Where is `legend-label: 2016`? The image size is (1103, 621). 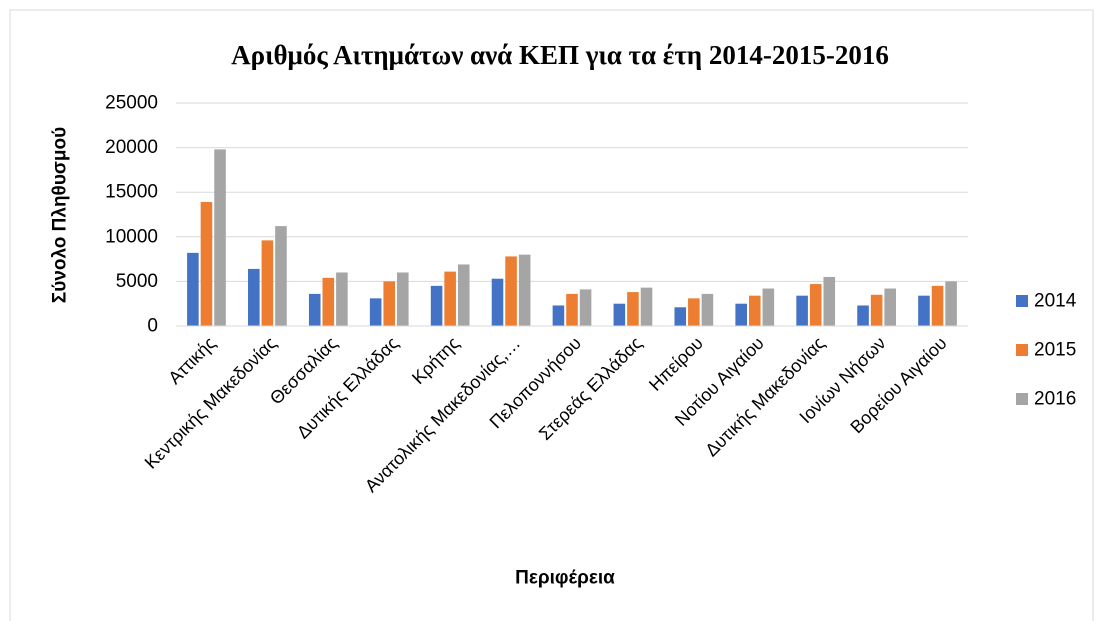
legend-label: 2016 is located at coordinates (1055, 399).